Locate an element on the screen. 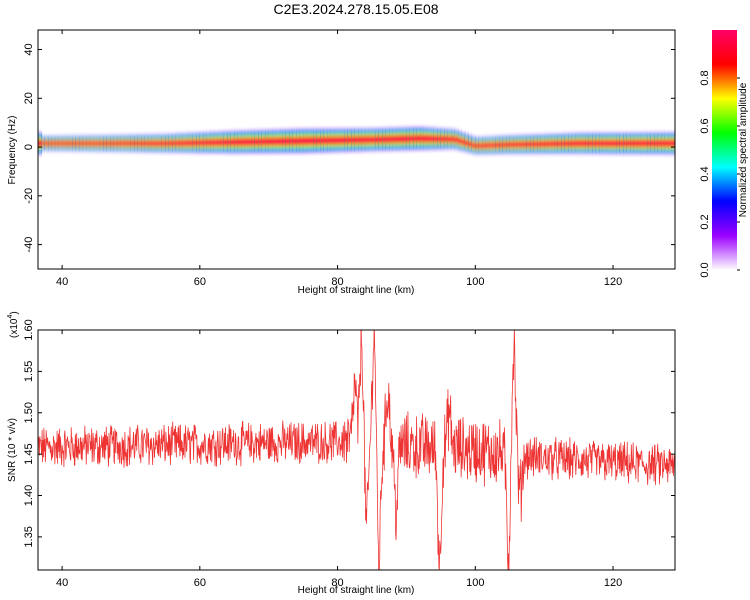 This screenshot has height=600, width=750. colorbar-tick-label: 0.0 is located at coordinates (705, 269).